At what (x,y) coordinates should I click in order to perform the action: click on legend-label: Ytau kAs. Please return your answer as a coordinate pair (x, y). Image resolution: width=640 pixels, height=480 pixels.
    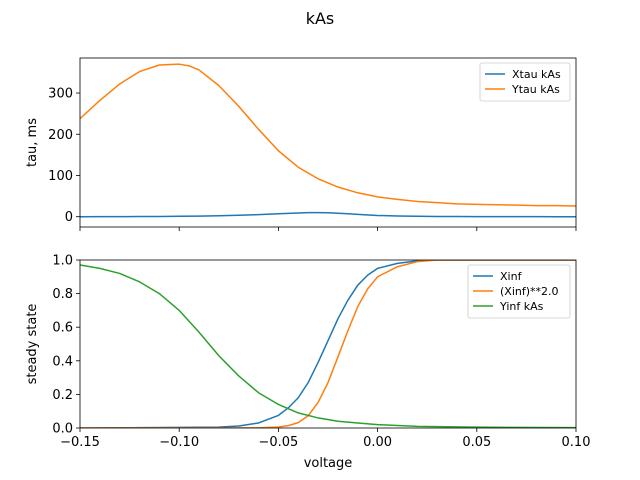
    Looking at the image, I should click on (535, 89).